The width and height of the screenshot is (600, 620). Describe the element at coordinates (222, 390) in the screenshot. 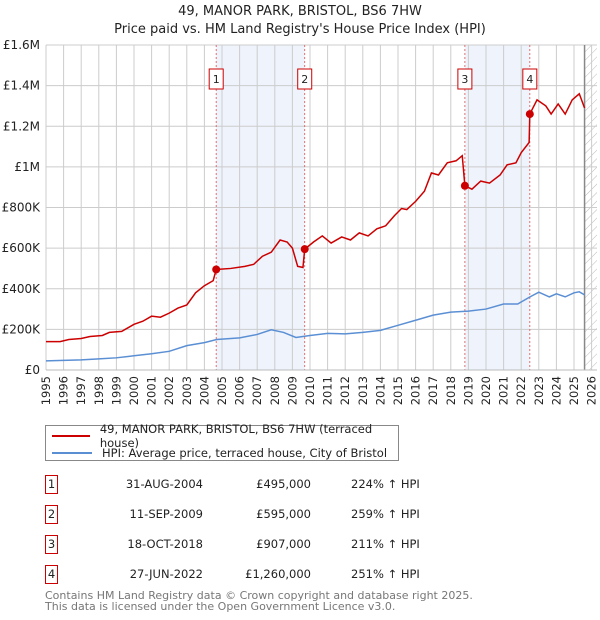

I see `x-tick-label: 2005` at that location.